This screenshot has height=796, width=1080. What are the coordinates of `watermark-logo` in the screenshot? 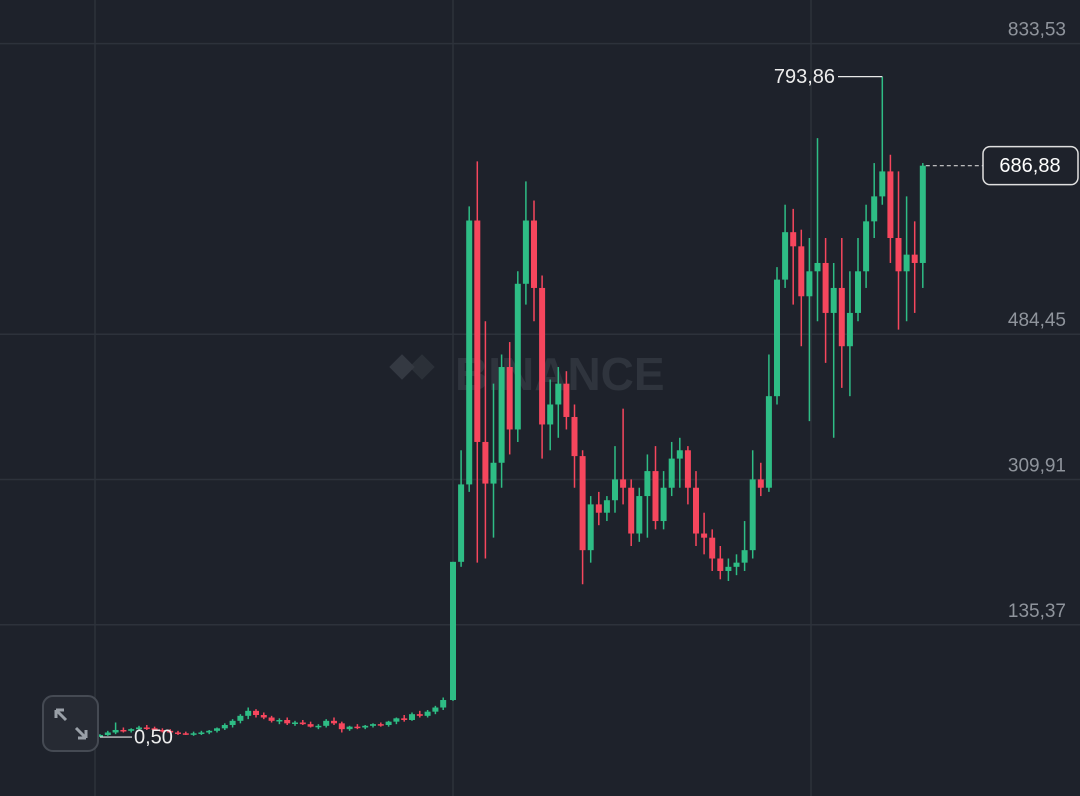 It's located at (412, 367).